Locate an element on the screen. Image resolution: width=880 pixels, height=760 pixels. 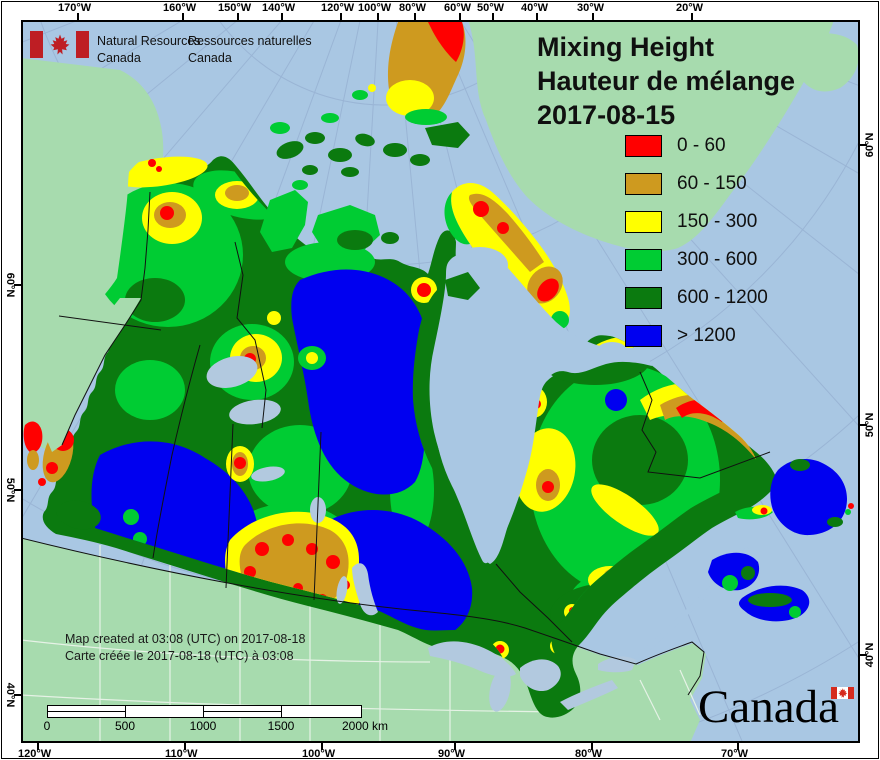
canada-wordmark: Canada is located at coordinates (768, 707).